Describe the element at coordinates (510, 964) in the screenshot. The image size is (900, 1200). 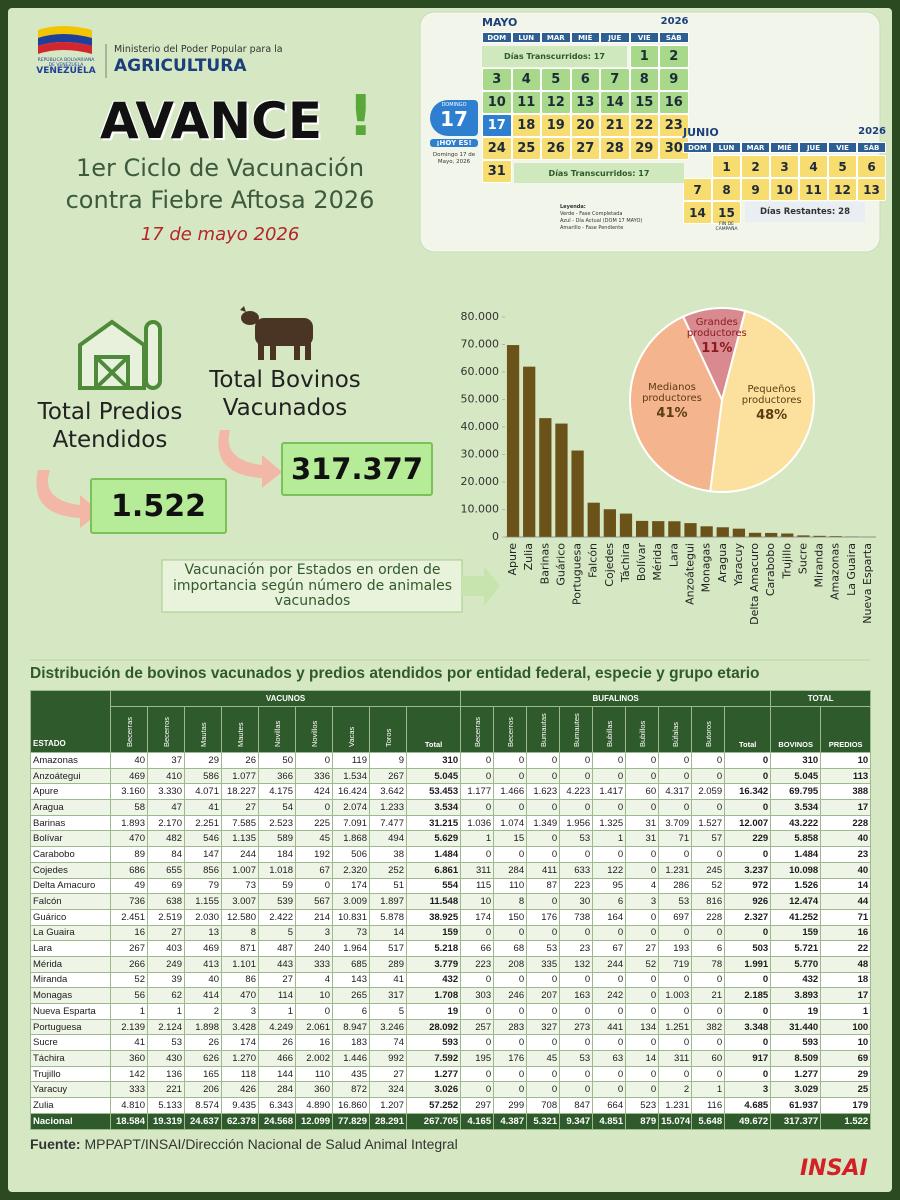
I see `table-cell: 208` at that location.